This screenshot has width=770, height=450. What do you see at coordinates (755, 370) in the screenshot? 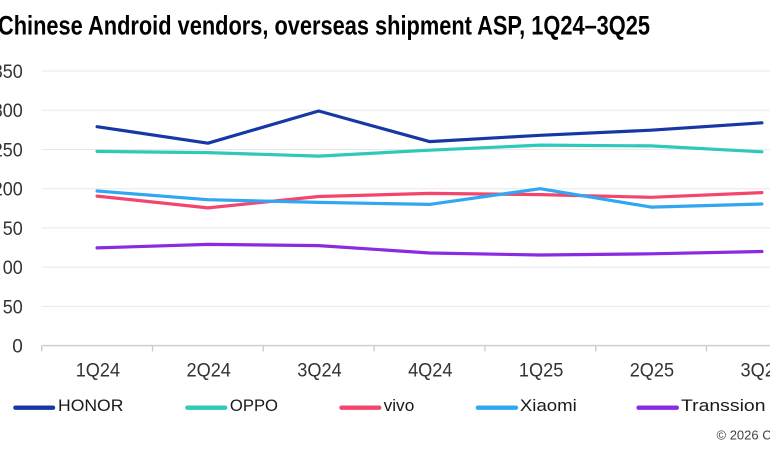
I see `svg-text: 3Q25` at bounding box center [755, 370].